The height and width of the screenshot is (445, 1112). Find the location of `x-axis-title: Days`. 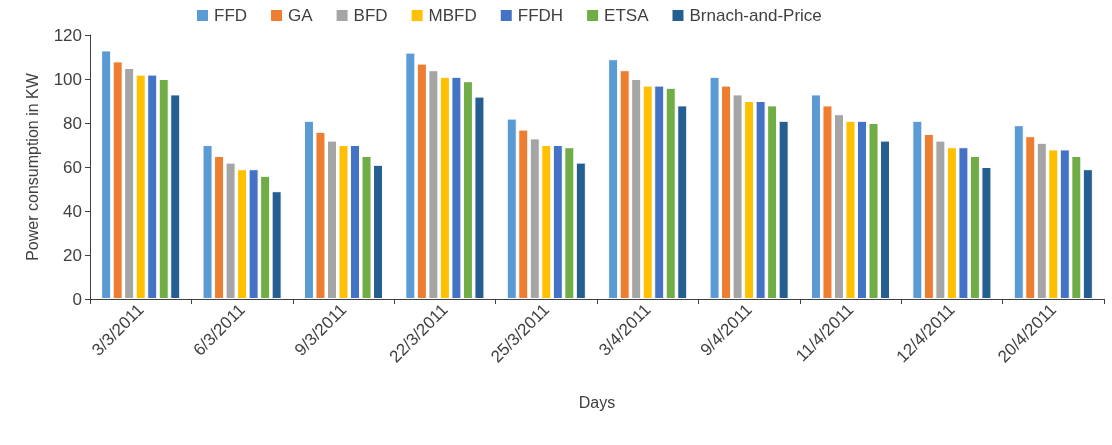

x-axis-title: Days is located at coordinates (597, 402).